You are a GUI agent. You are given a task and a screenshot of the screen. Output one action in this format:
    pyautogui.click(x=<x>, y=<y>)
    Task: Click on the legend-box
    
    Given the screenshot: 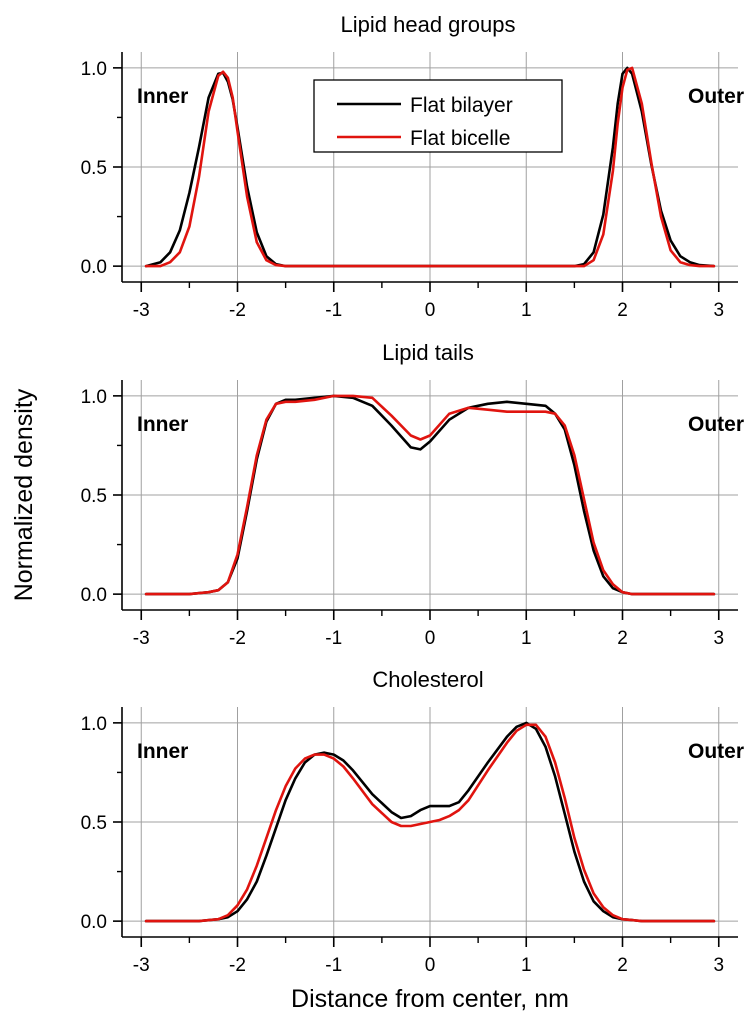 What is the action you would take?
    pyautogui.click(x=438, y=116)
    